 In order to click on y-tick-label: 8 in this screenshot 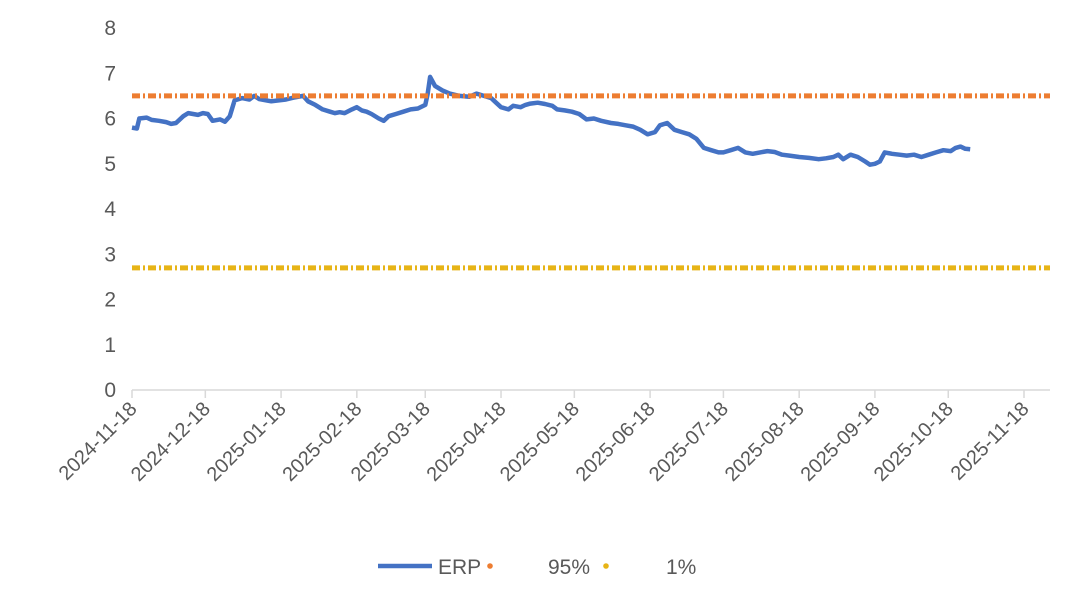, I will do `click(110, 28)`.